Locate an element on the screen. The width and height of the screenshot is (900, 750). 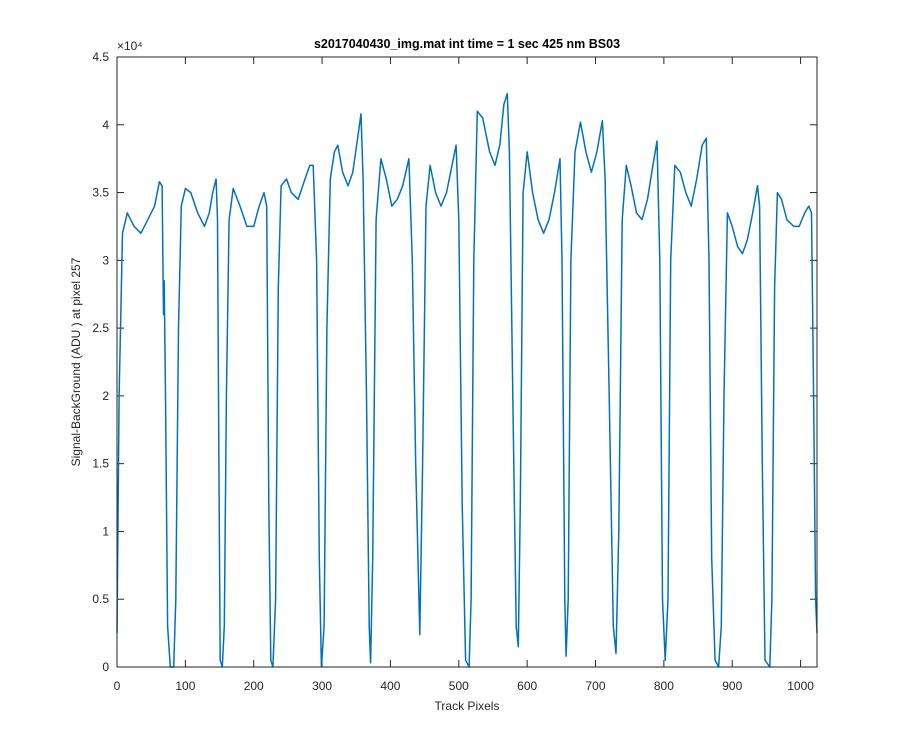
y-tick-label: 4 is located at coordinates (105, 125).